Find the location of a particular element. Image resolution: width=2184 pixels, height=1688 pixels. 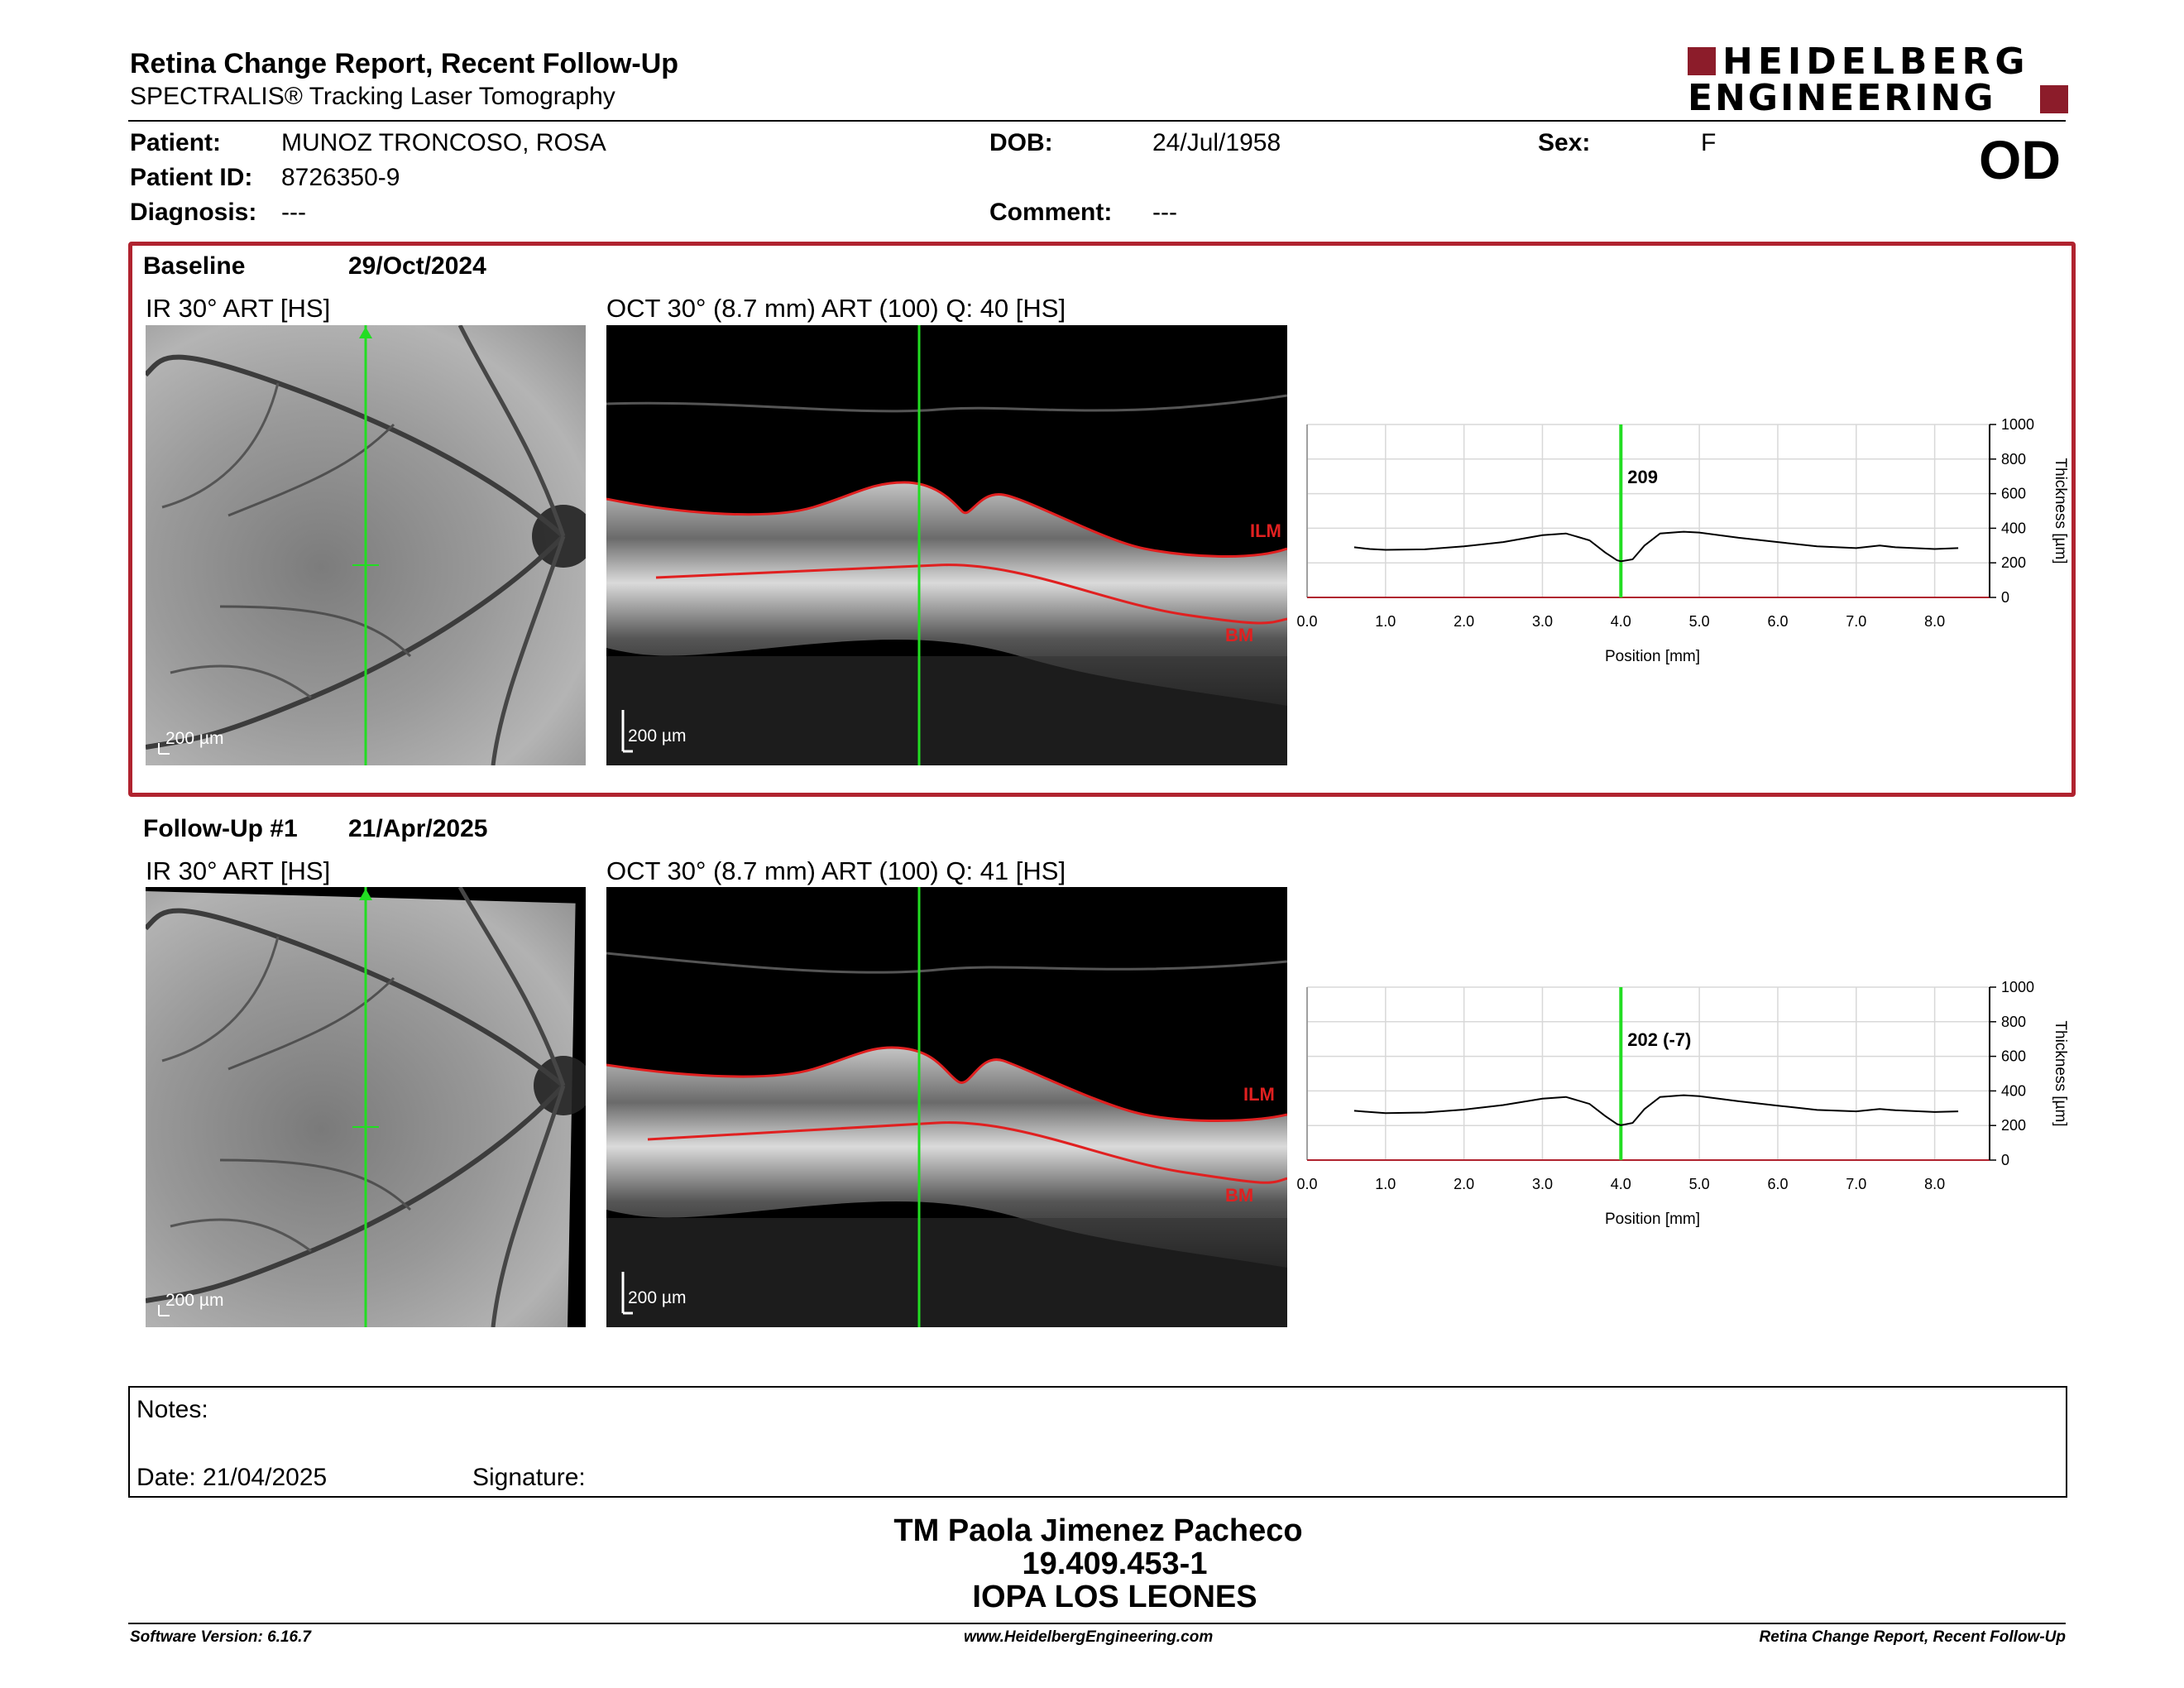

logo-square-left is located at coordinates (1702, 61).